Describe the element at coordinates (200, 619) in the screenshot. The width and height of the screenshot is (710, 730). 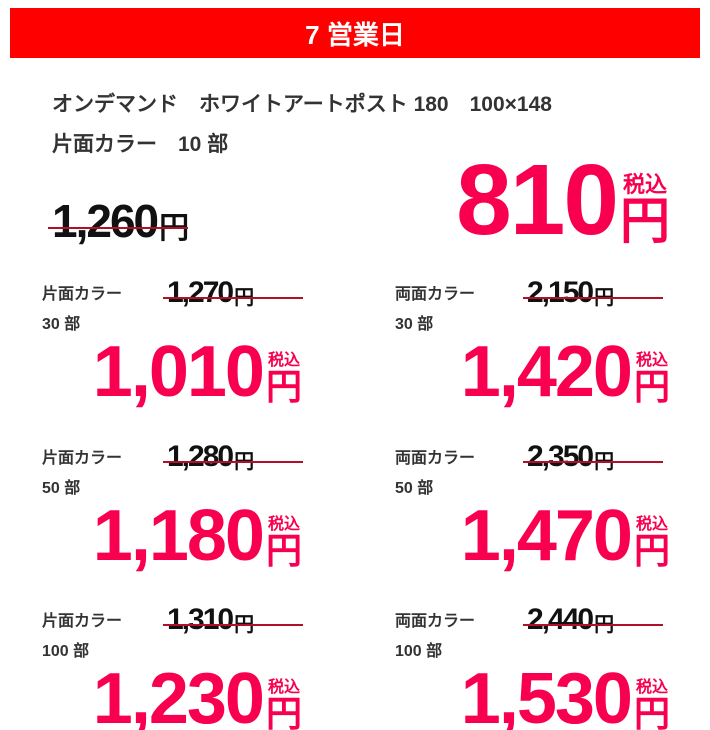
I see `old-price-value: 1,310` at that location.